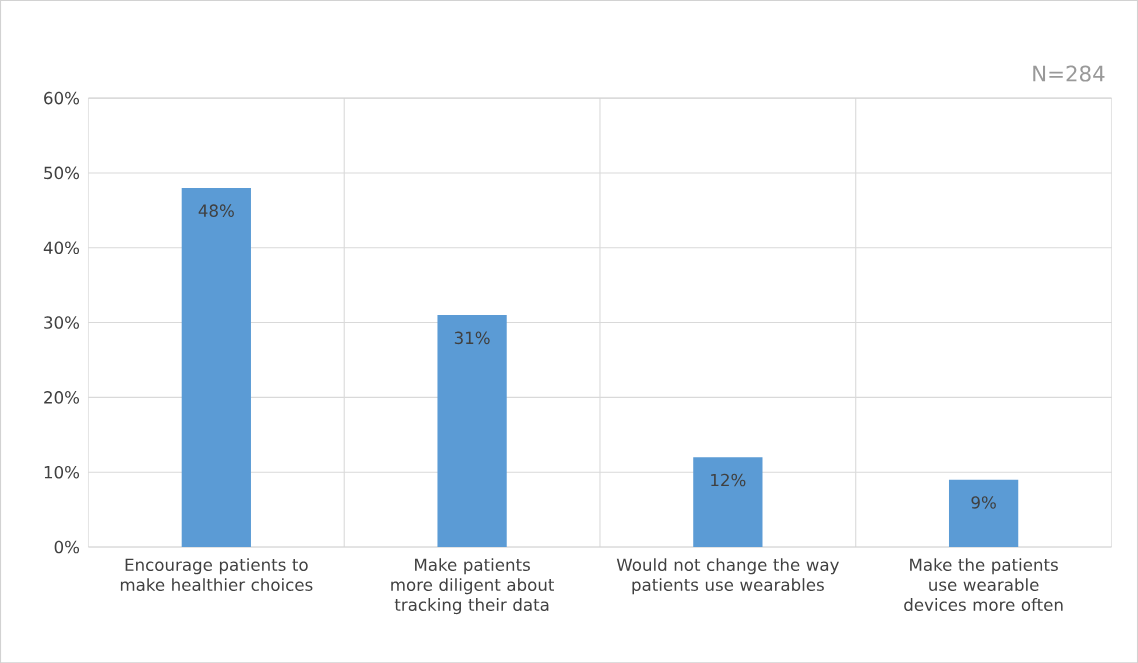 The width and height of the screenshot is (1138, 663). Describe the element at coordinates (67, 547) in the screenshot. I see `y-tick-label: 0%` at that location.